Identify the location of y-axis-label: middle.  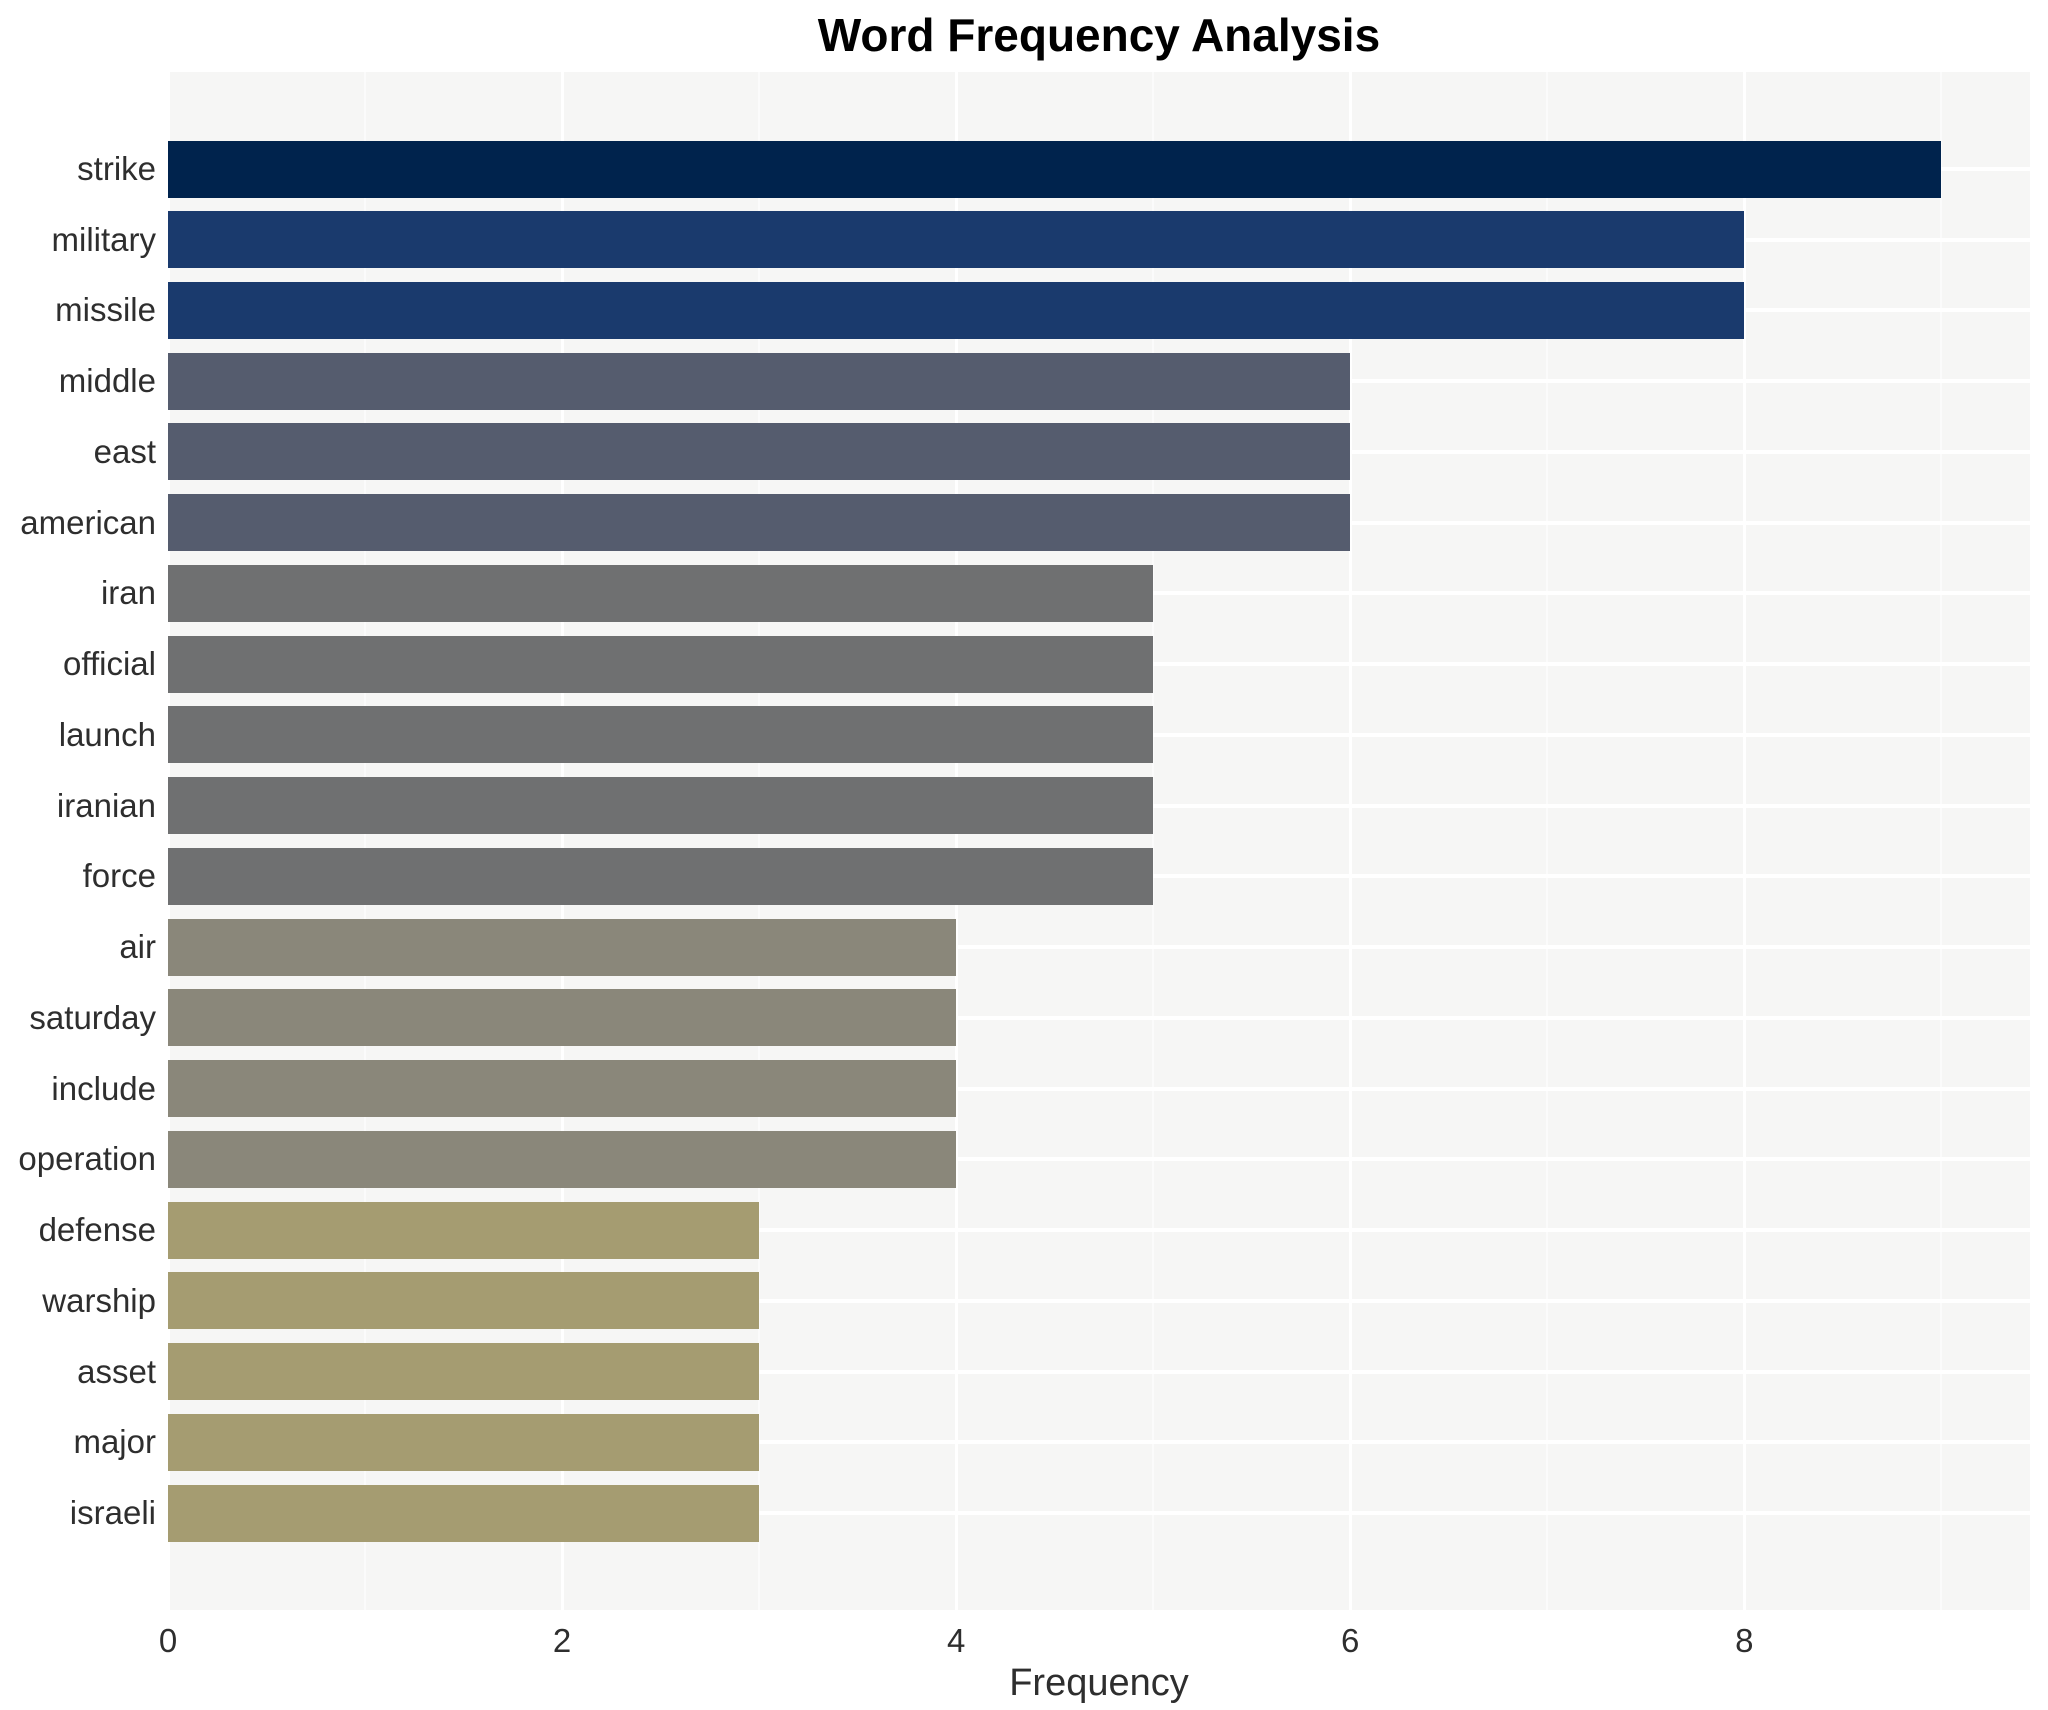
(107, 381).